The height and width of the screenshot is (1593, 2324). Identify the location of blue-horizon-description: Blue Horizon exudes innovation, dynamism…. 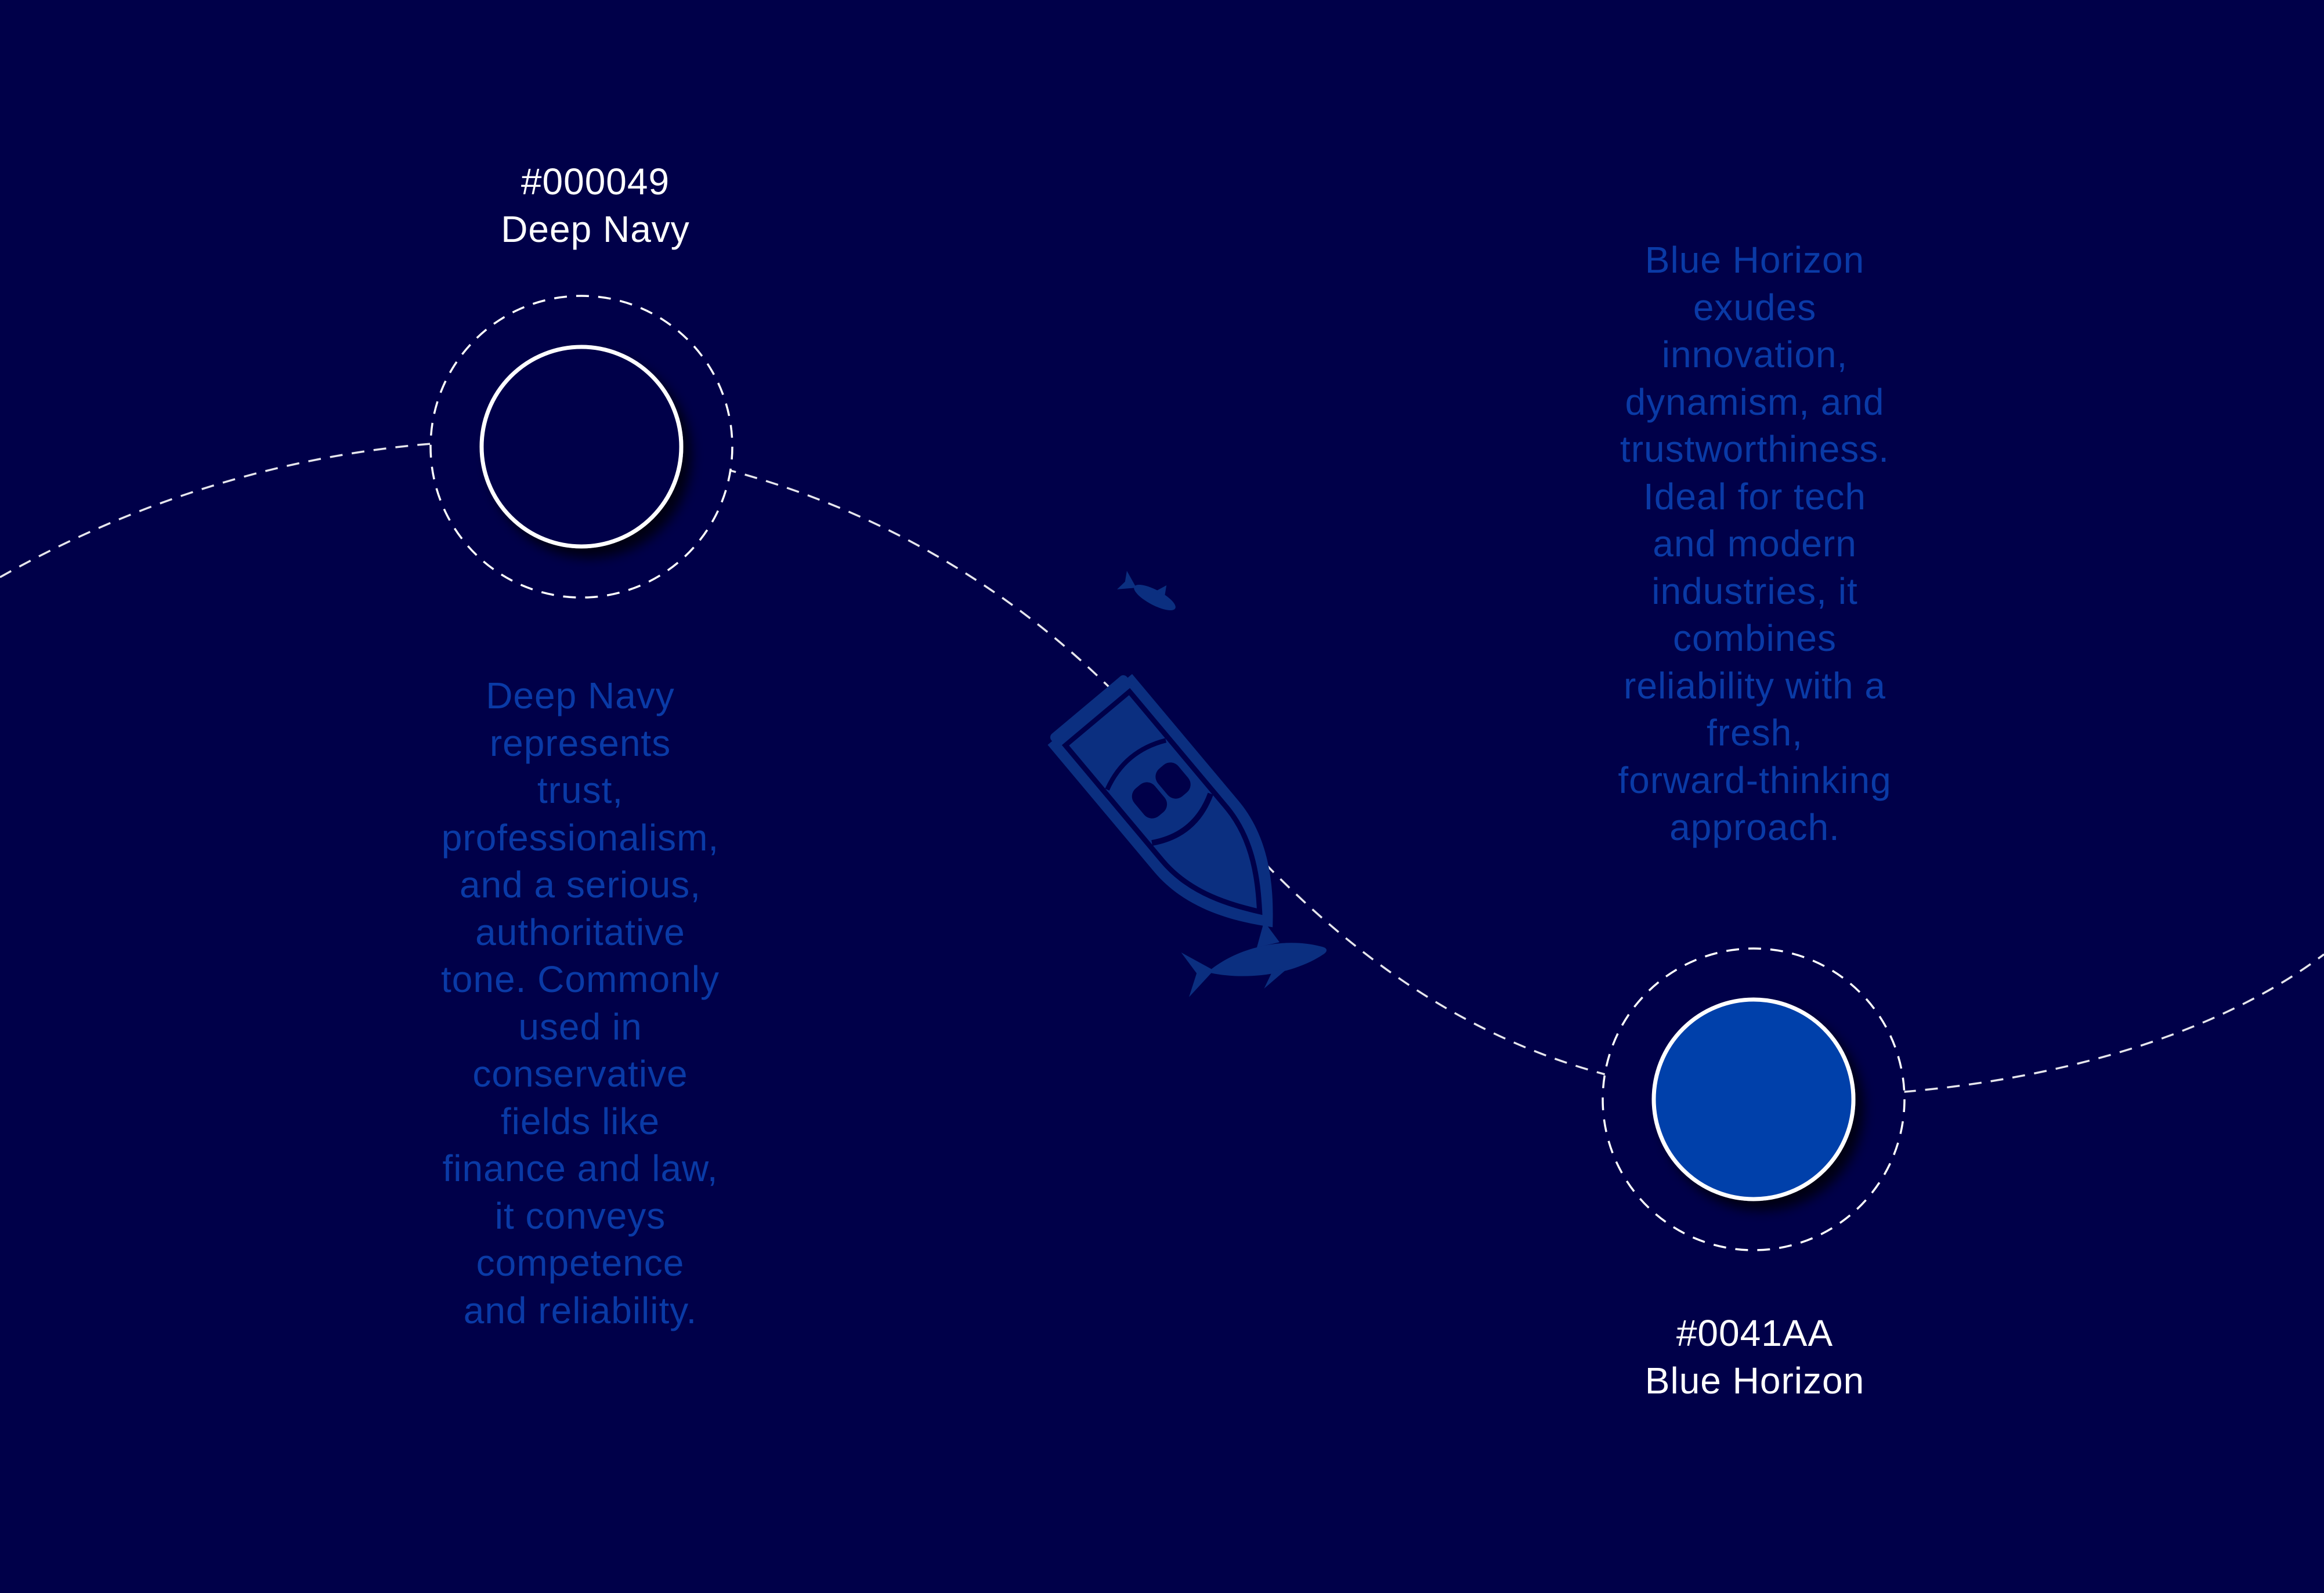
(1755, 545).